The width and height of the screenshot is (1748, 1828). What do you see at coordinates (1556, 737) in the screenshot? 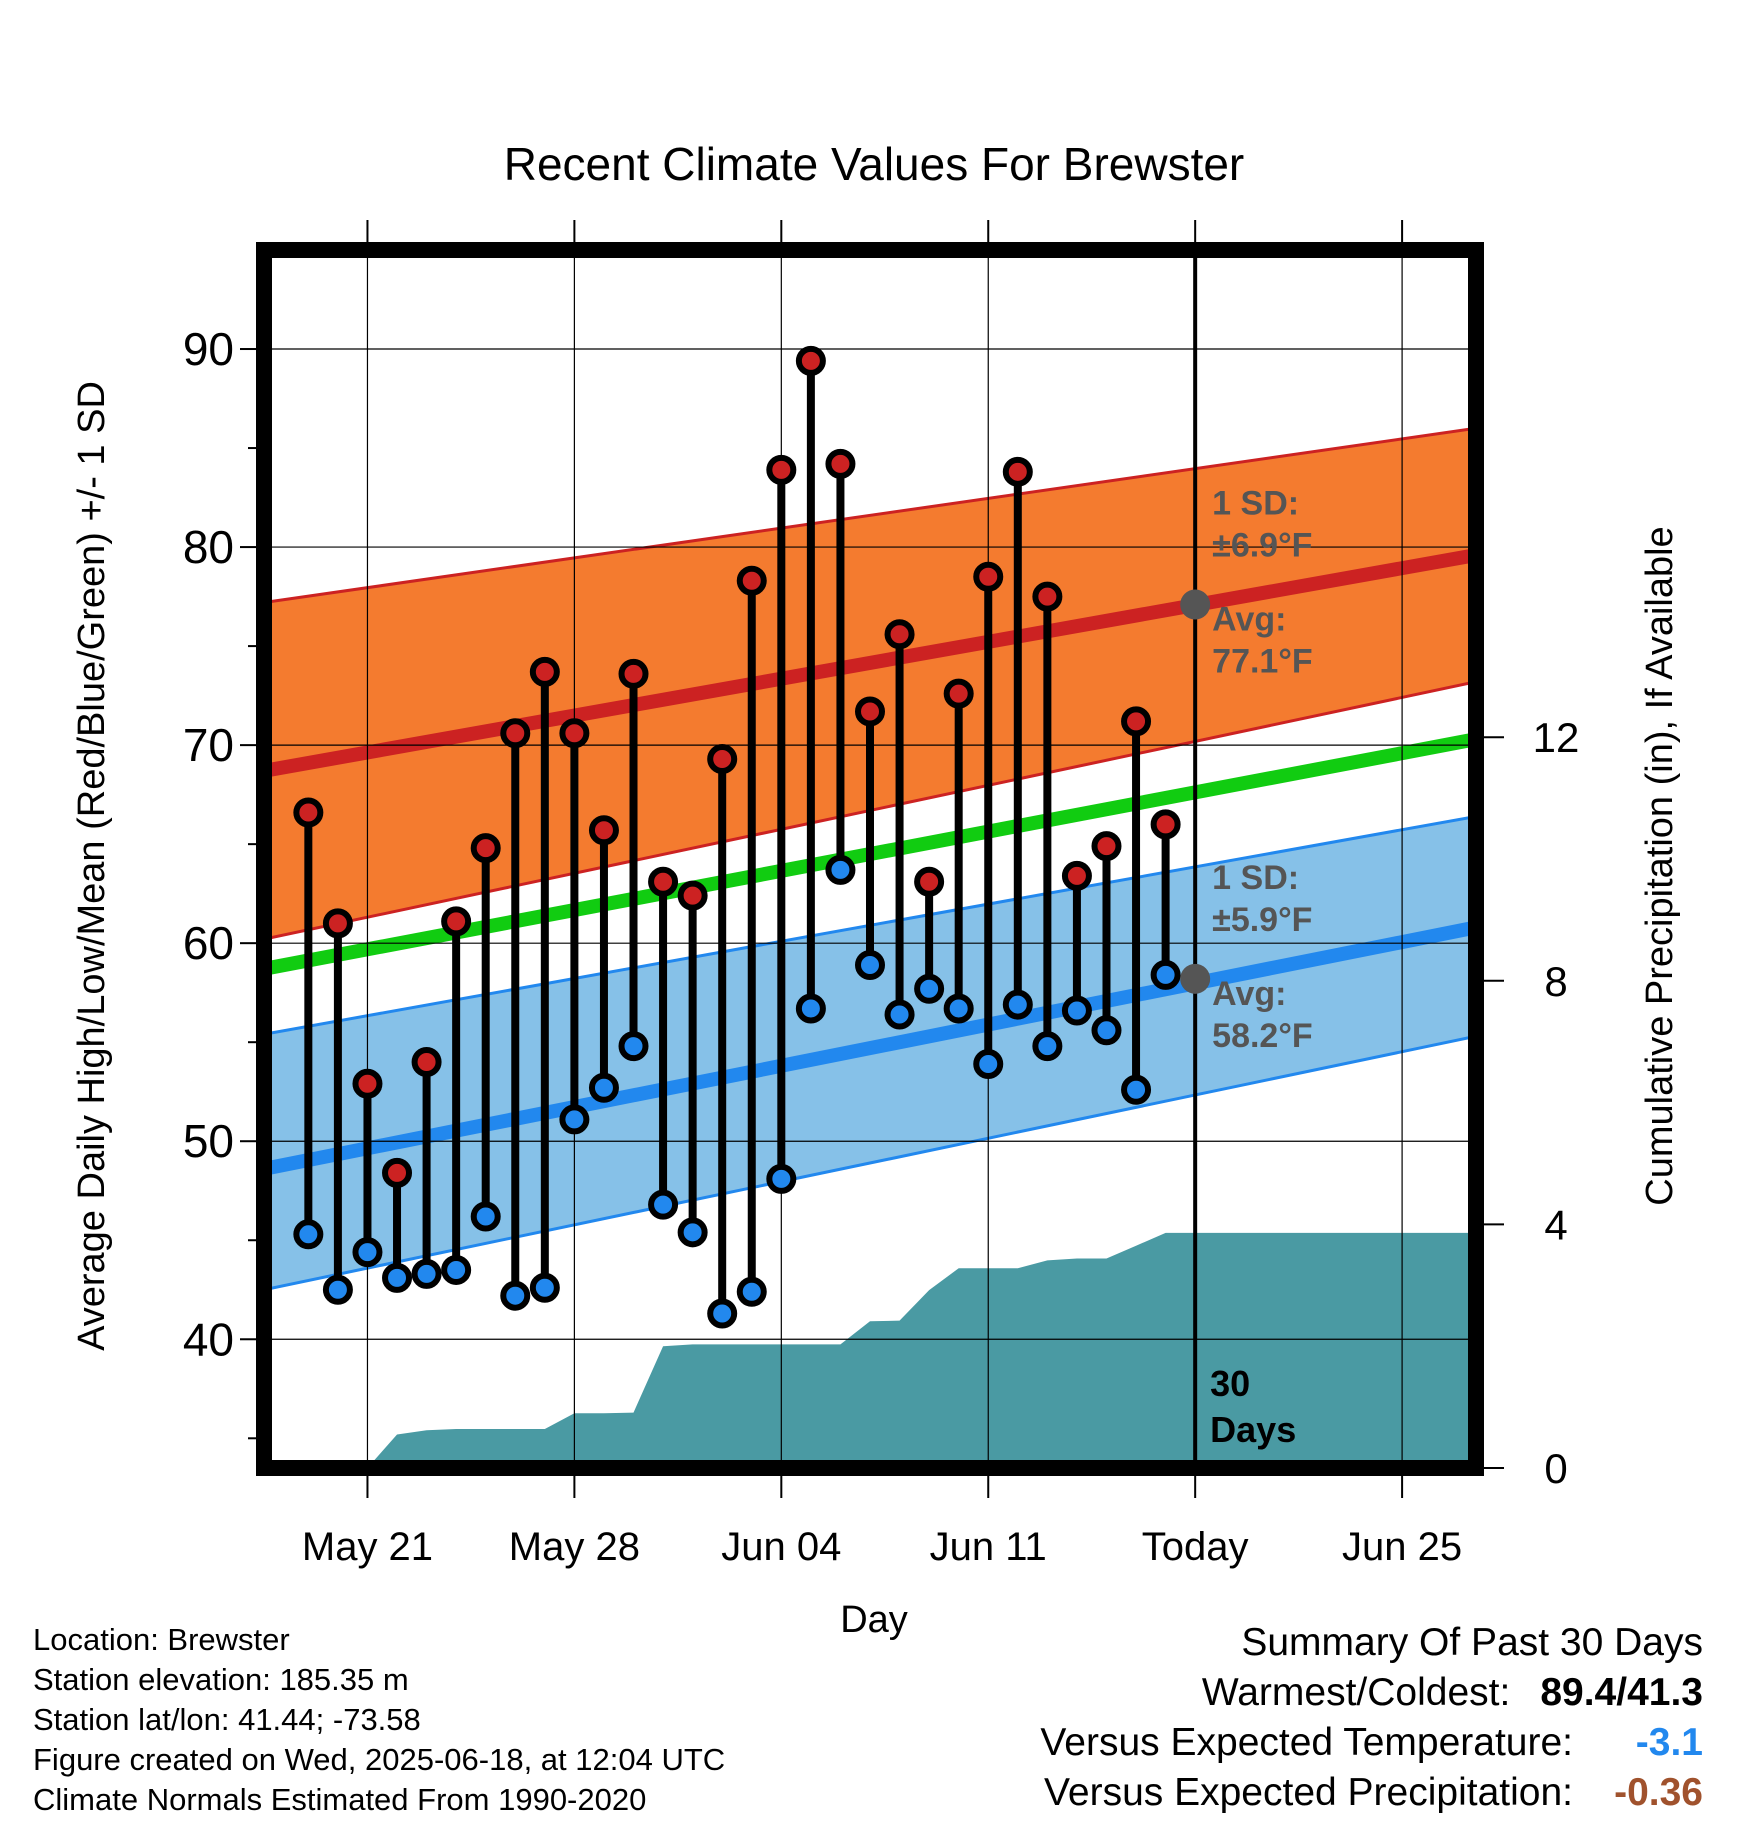
I see `y2-tick-label: 12` at bounding box center [1556, 737].